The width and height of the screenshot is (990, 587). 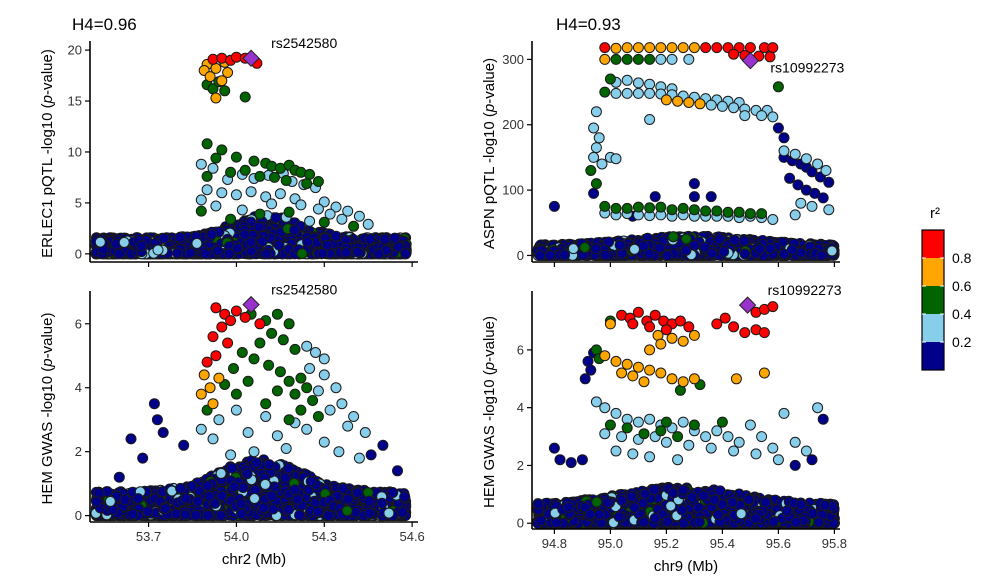 What do you see at coordinates (104, 24) in the screenshot?
I see `panel-annotation: H4=0.96` at bounding box center [104, 24].